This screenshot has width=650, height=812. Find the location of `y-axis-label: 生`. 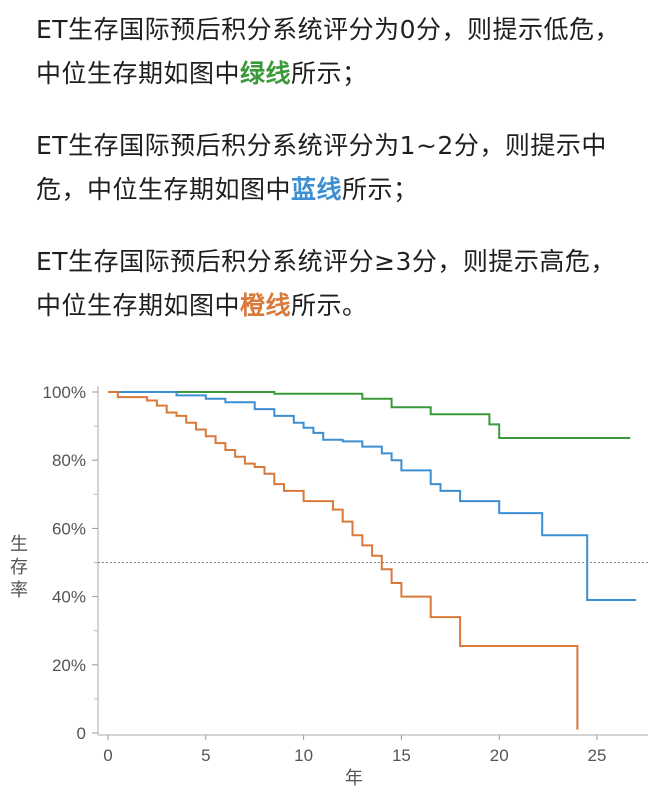

y-axis-label: 生 is located at coordinates (19, 544).